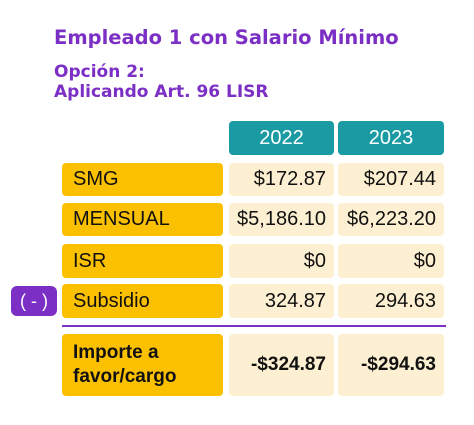  What do you see at coordinates (391, 219) in the screenshot?
I see `value-mensual-2023: $6,223.20` at bounding box center [391, 219].